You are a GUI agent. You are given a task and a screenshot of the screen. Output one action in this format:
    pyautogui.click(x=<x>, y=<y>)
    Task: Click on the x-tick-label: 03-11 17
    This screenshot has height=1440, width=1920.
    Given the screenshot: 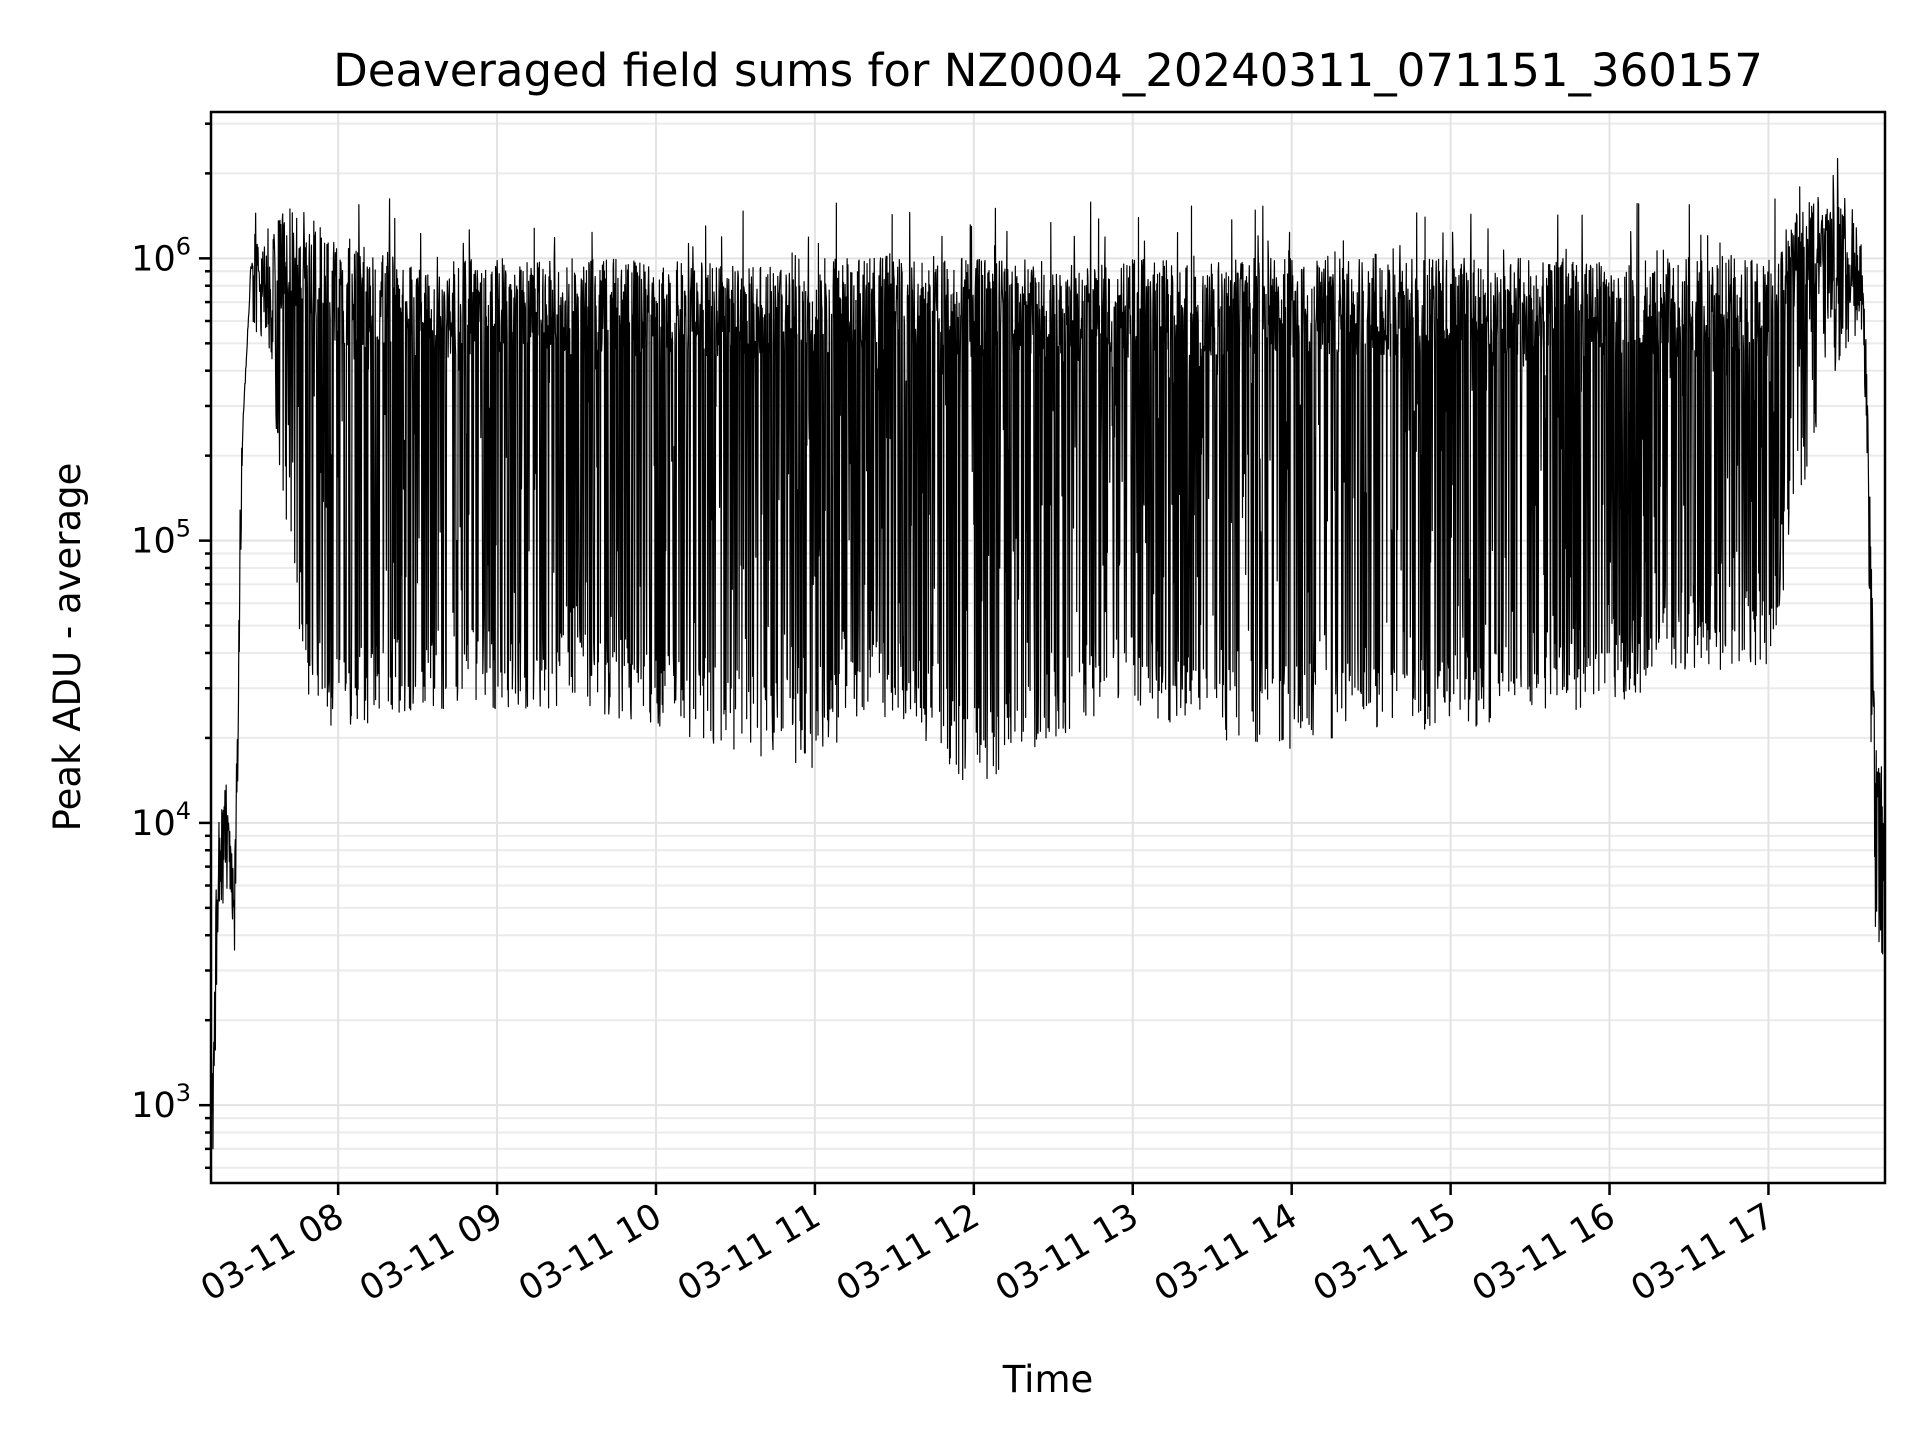 What is the action you would take?
    pyautogui.click(x=1703, y=1252)
    